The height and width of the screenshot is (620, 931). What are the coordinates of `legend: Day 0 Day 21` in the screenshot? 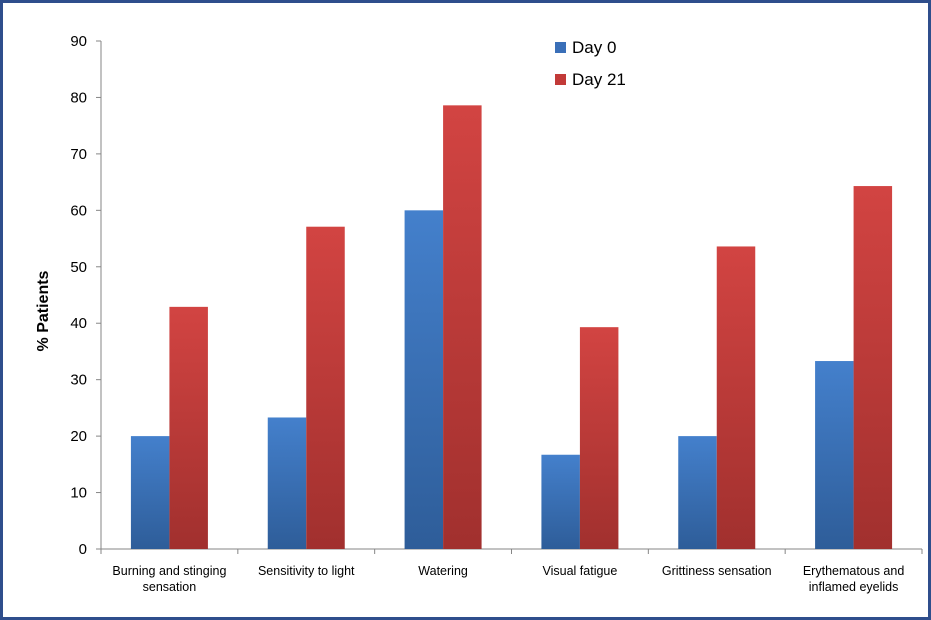 It's located at (590, 63).